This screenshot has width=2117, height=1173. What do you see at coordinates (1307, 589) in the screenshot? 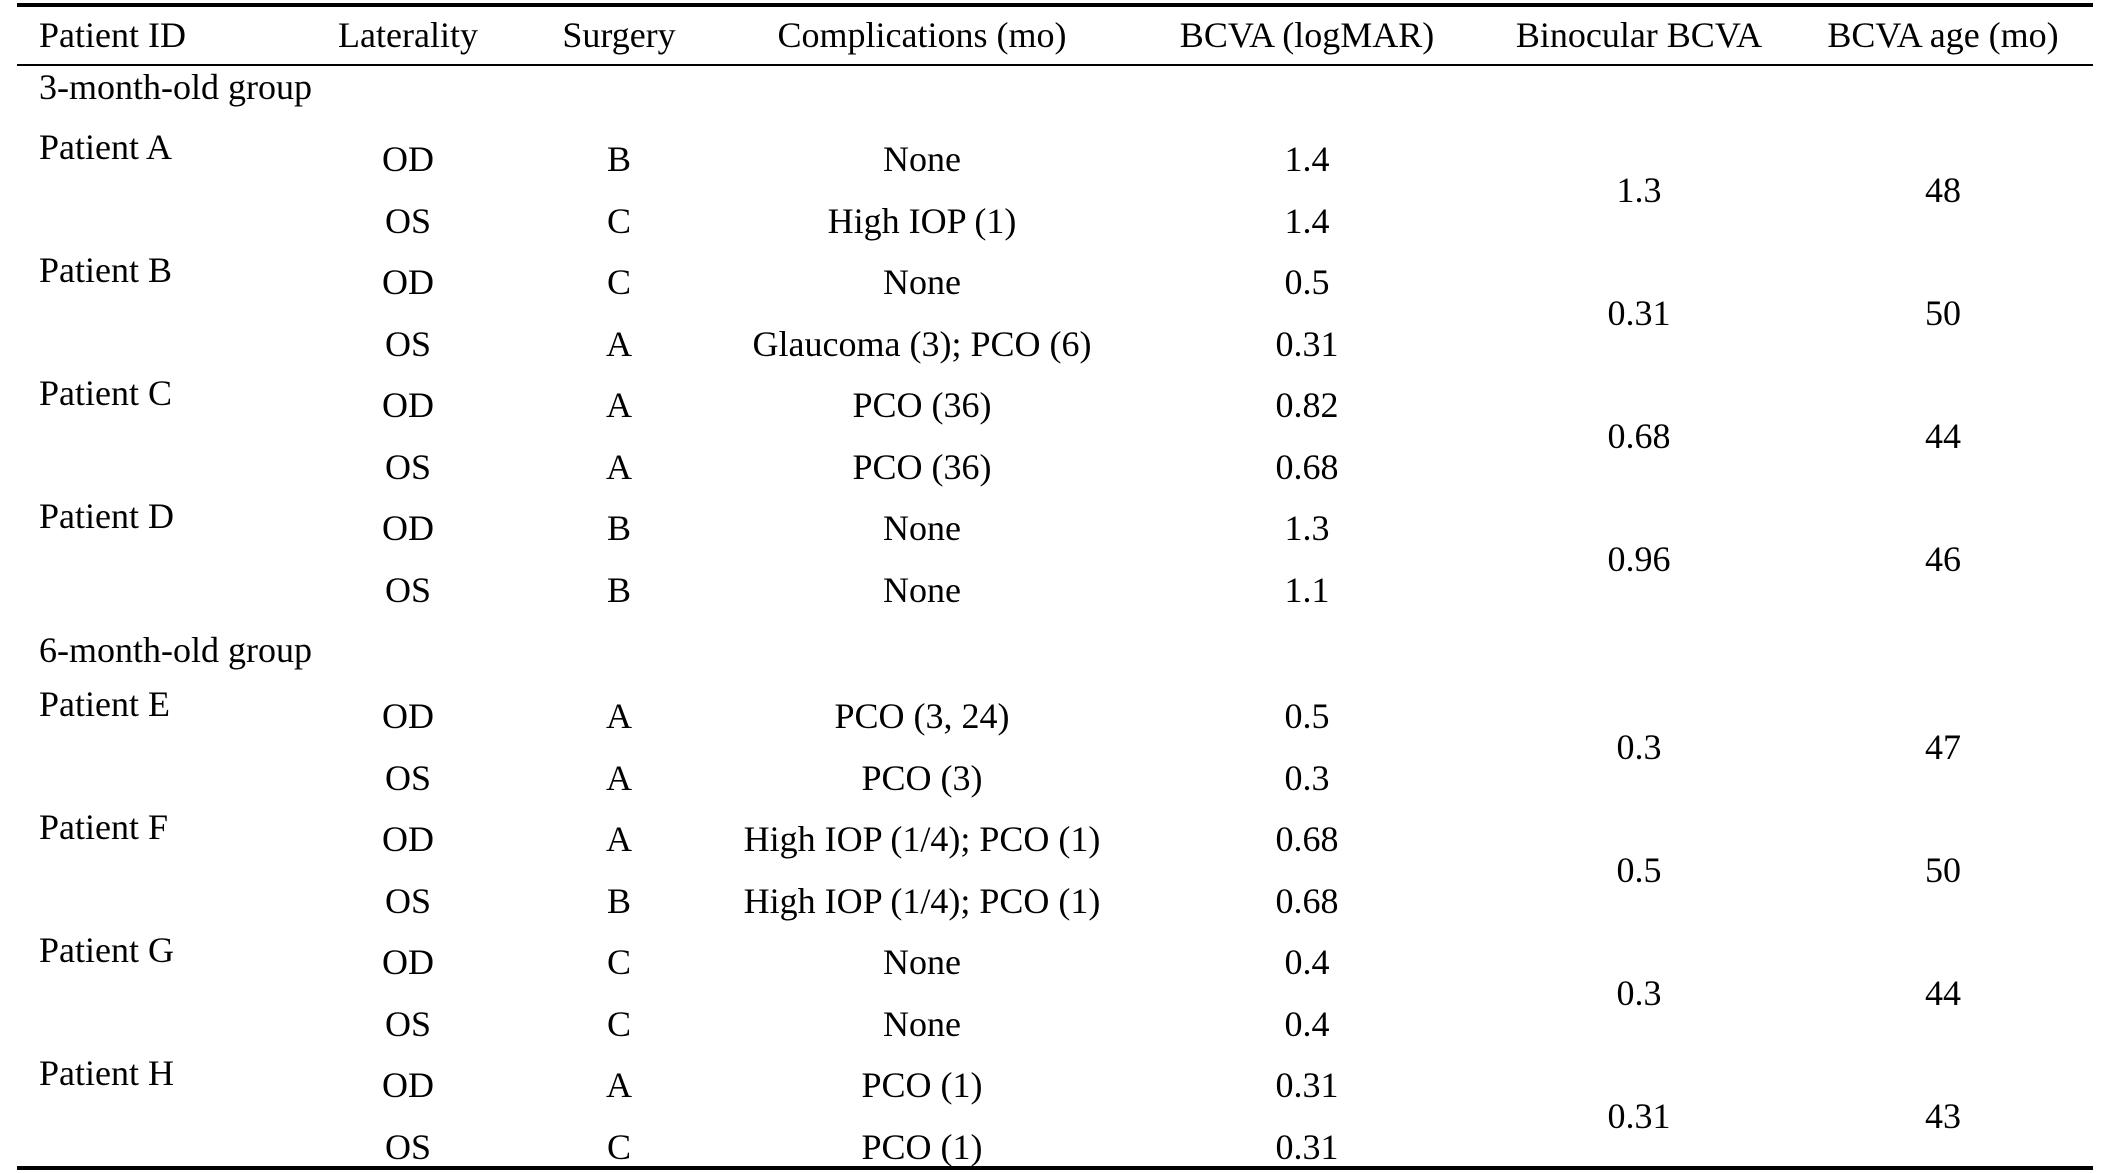
I see `bcva-value: 1.1` at bounding box center [1307, 589].